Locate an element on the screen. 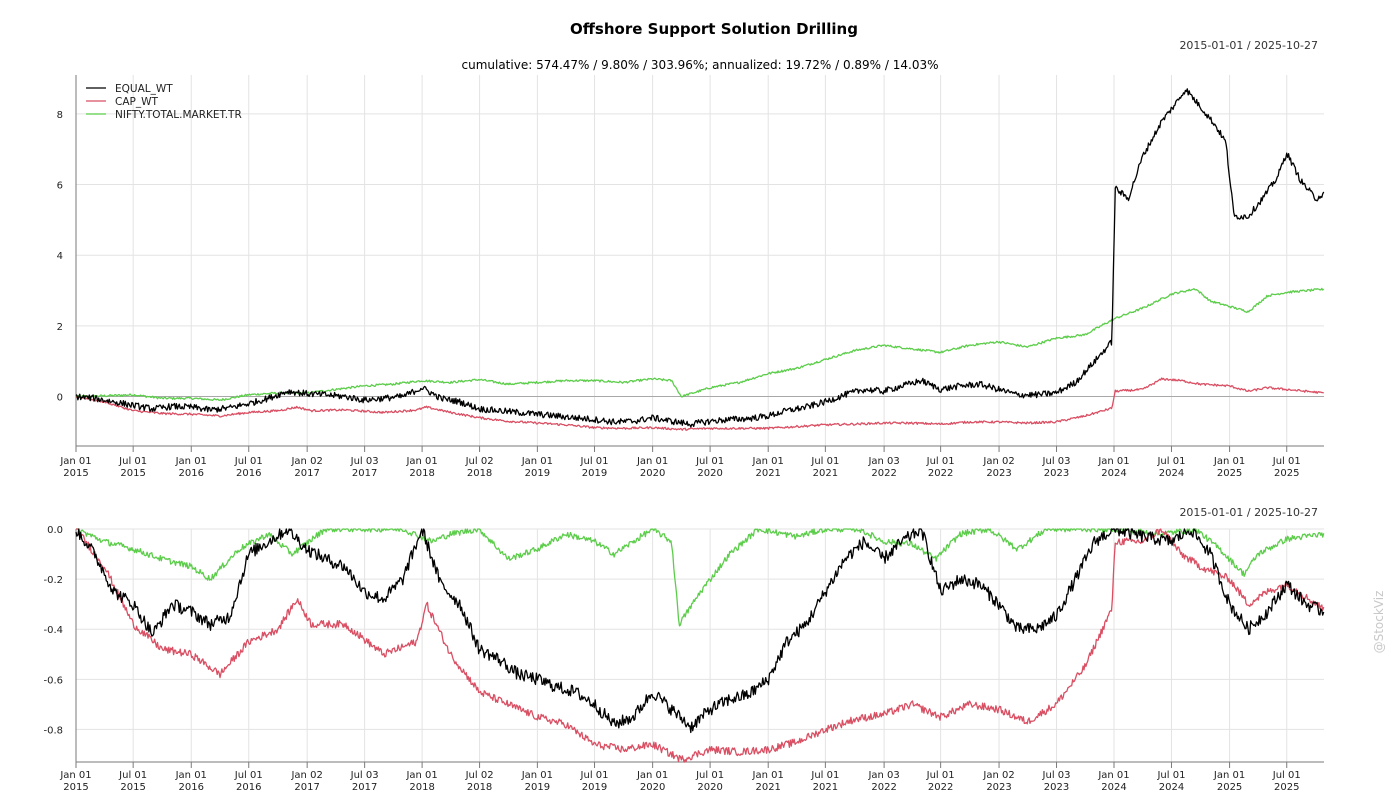 This screenshot has height=800, width=1400. bottom-date-range: 2015-01-01 / 2025-10-27 is located at coordinates (1248, 512).